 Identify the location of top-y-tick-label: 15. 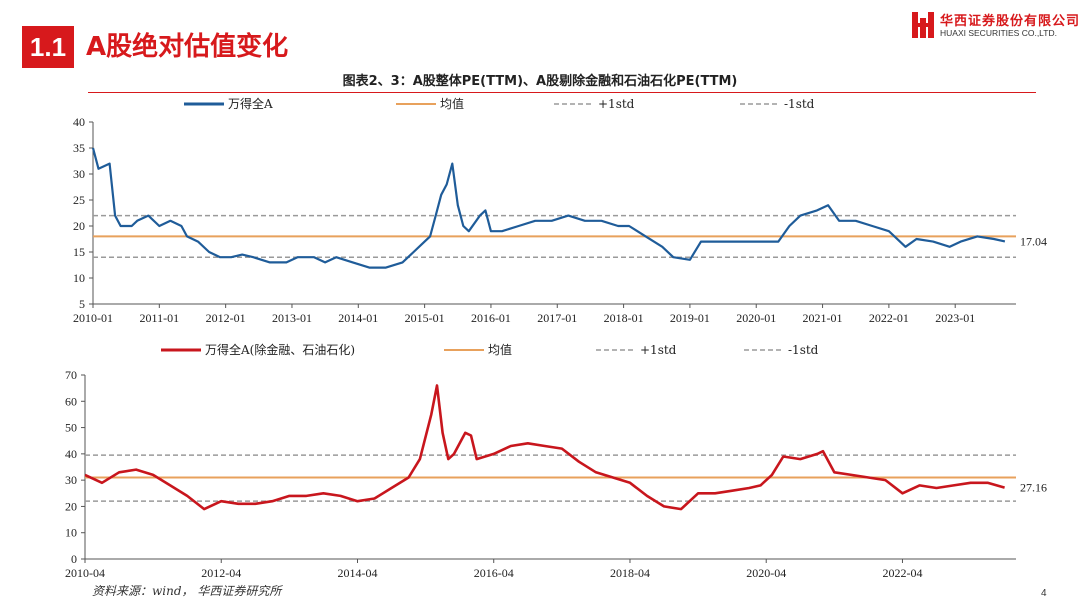
(79, 252).